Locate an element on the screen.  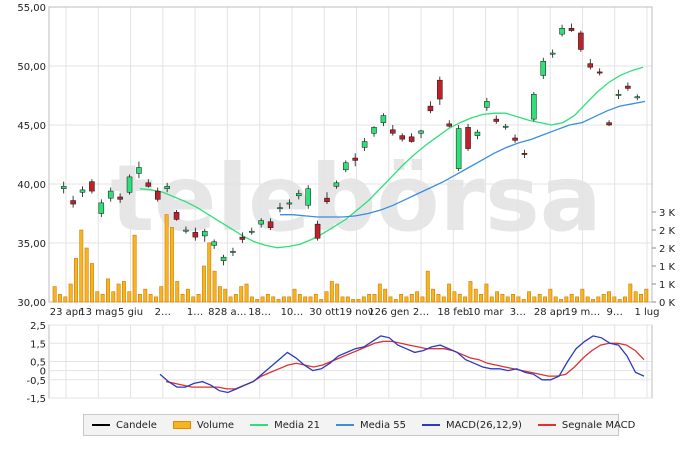
macd-tick-label: -0,5 is located at coordinates (36, 381).